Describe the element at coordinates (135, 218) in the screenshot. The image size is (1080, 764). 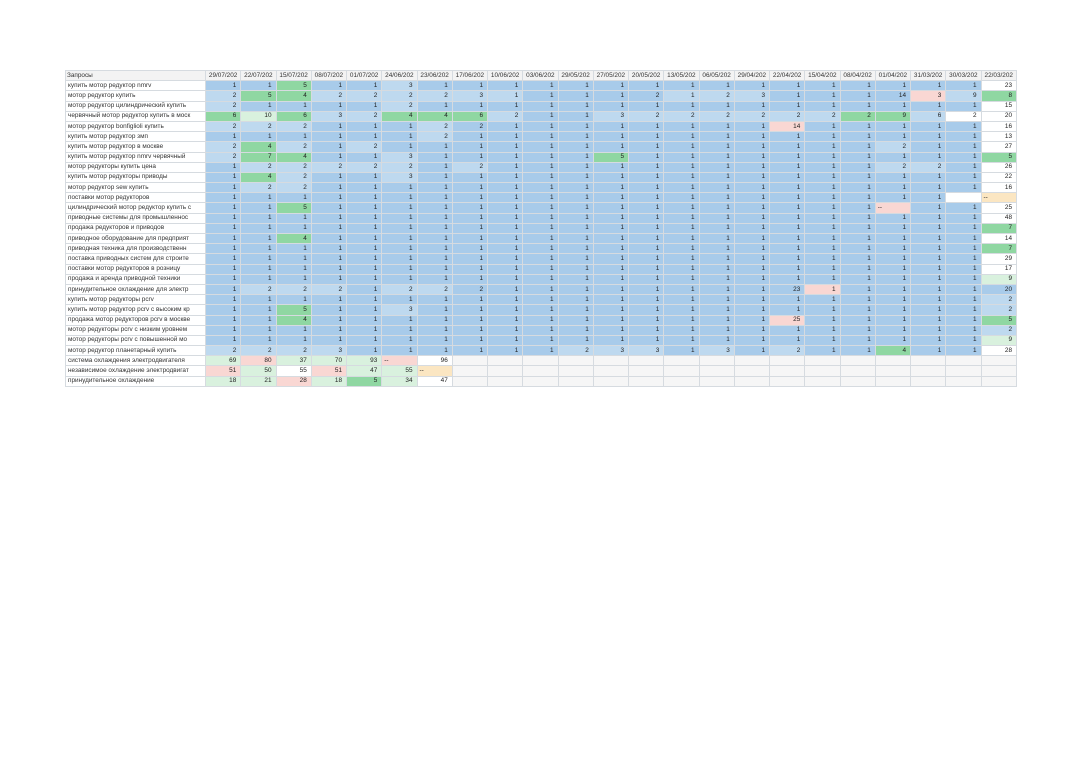
I see `query-cell: приводные системы для промышленнос` at that location.